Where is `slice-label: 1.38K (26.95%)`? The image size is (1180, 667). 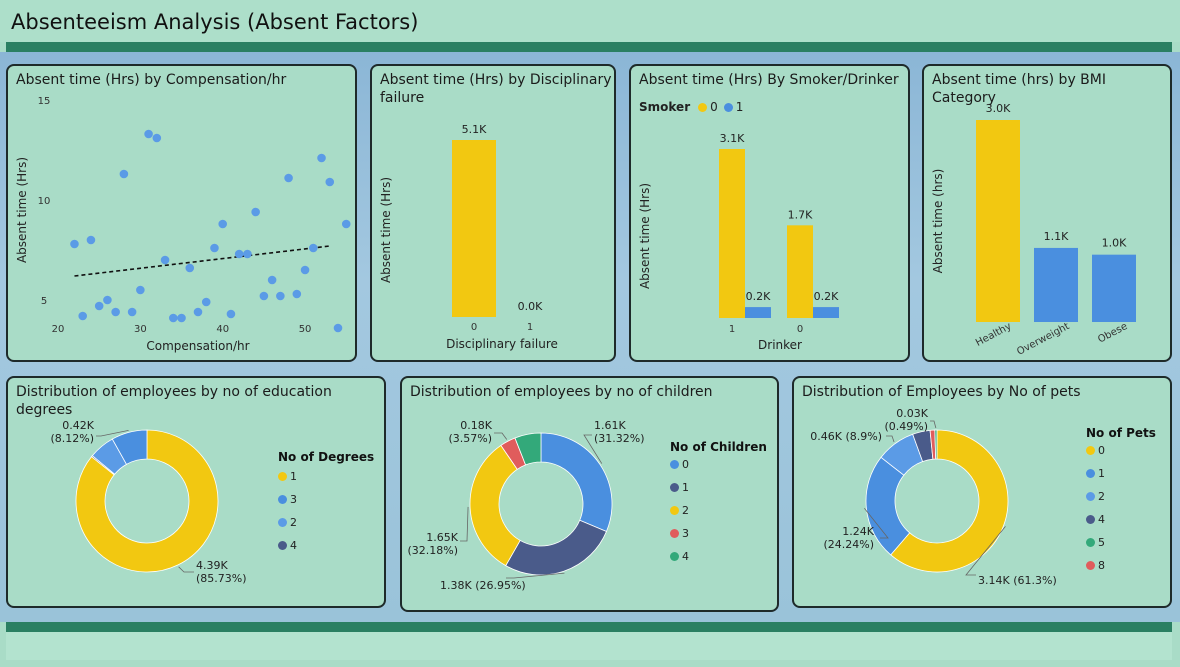
slice-label: 1.38K (26.95%) is located at coordinates (483, 585).